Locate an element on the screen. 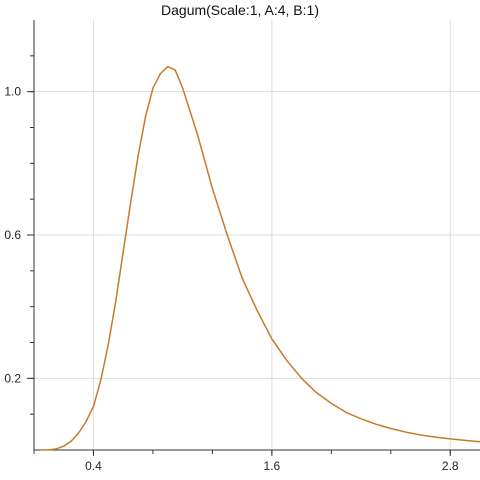 The height and width of the screenshot is (480, 480). x-tick-label: 1.6 is located at coordinates (272, 466).